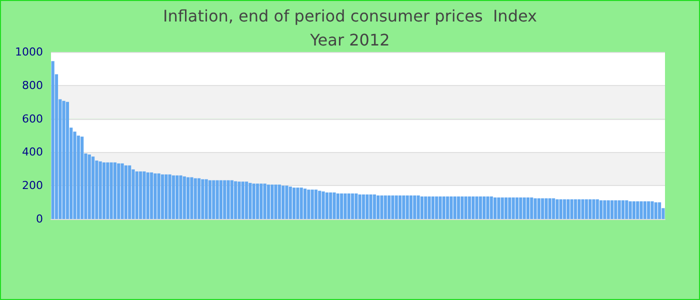  What do you see at coordinates (39, 219) in the screenshot?
I see `y-tick-label: 0` at bounding box center [39, 219].